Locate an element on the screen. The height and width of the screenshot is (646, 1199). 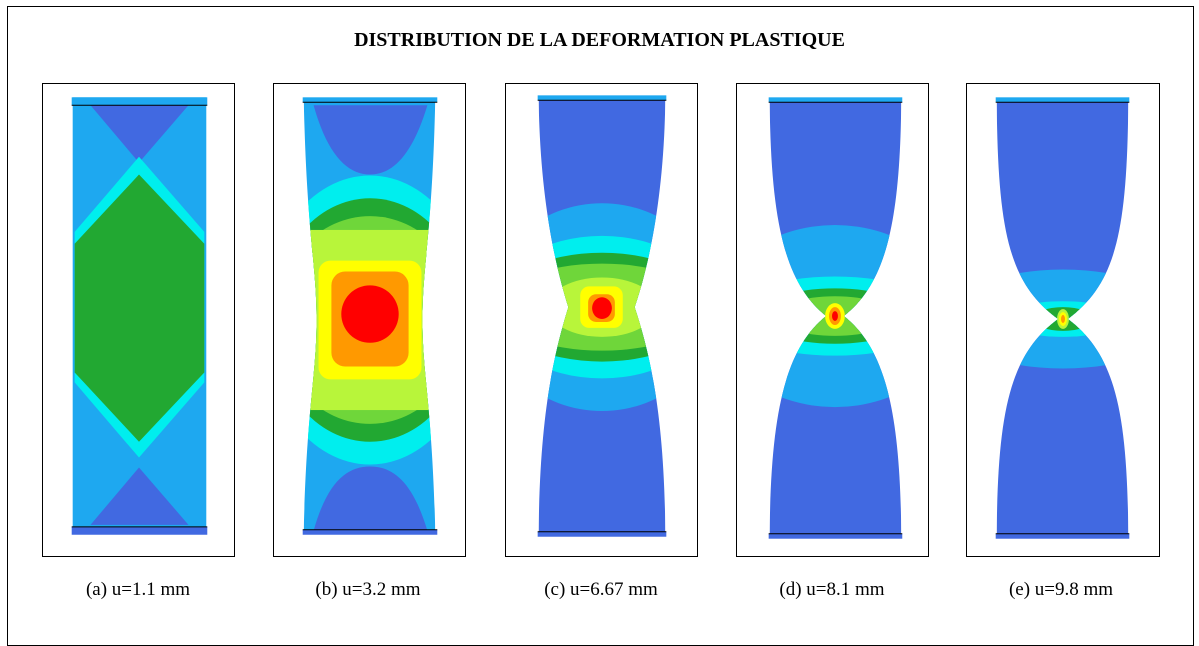
panel-e is located at coordinates (1063, 320).